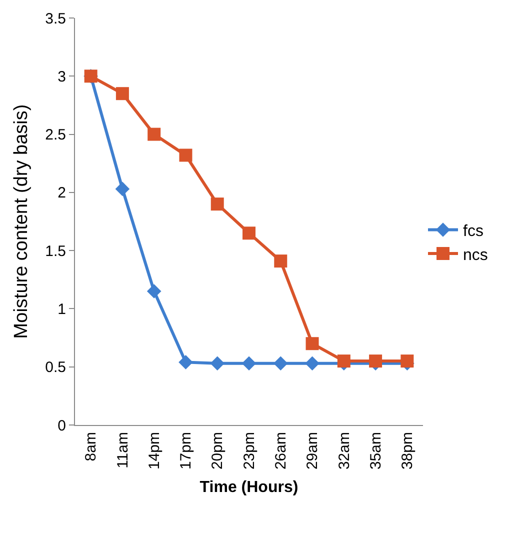 The width and height of the screenshot is (505, 550). I want to click on x-tick-label: 32am, so click(344, 451).